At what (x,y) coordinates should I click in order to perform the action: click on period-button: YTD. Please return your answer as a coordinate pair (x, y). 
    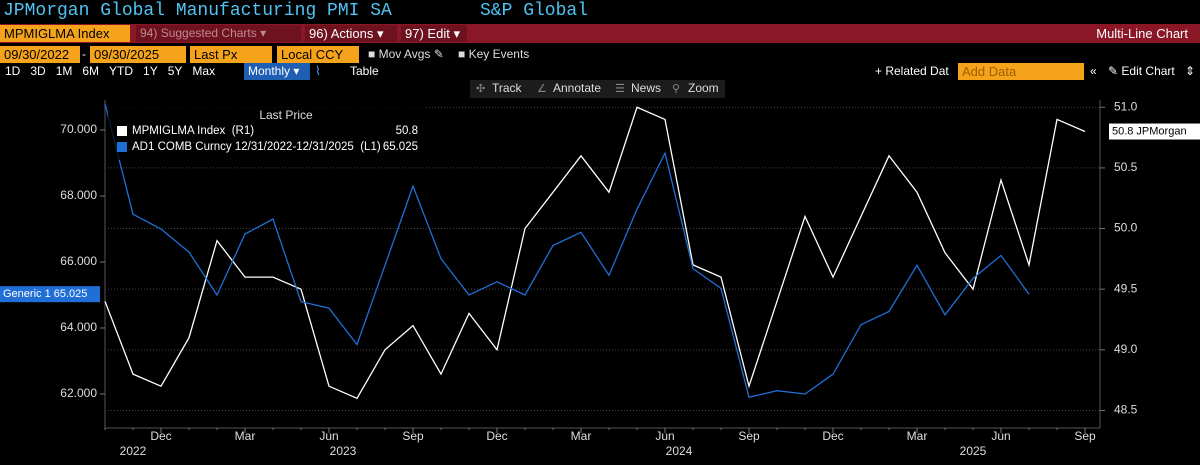
    Looking at the image, I should click on (121, 71).